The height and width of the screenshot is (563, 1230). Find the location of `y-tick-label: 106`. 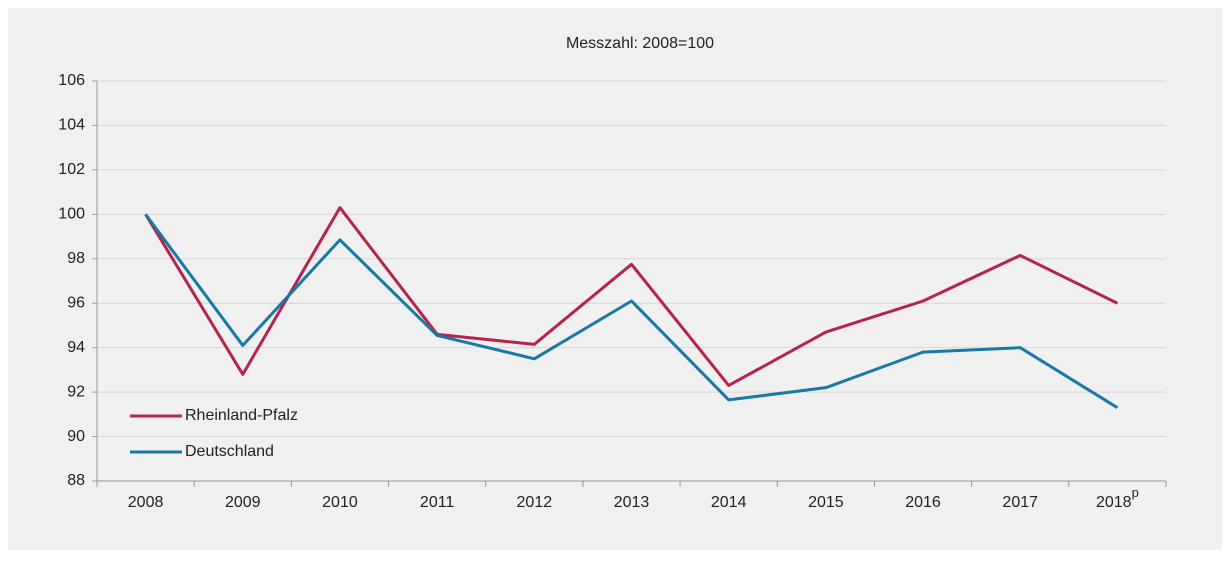

y-tick-label: 106 is located at coordinates (71, 80).